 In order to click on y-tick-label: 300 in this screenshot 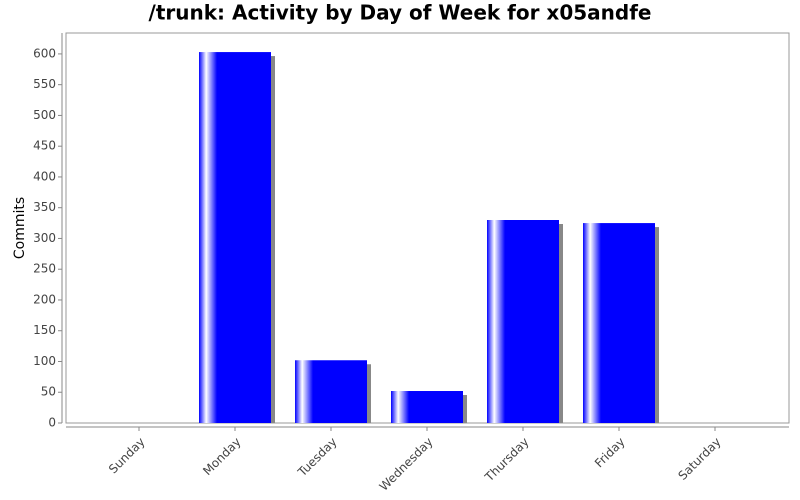, I will do `click(44, 238)`.